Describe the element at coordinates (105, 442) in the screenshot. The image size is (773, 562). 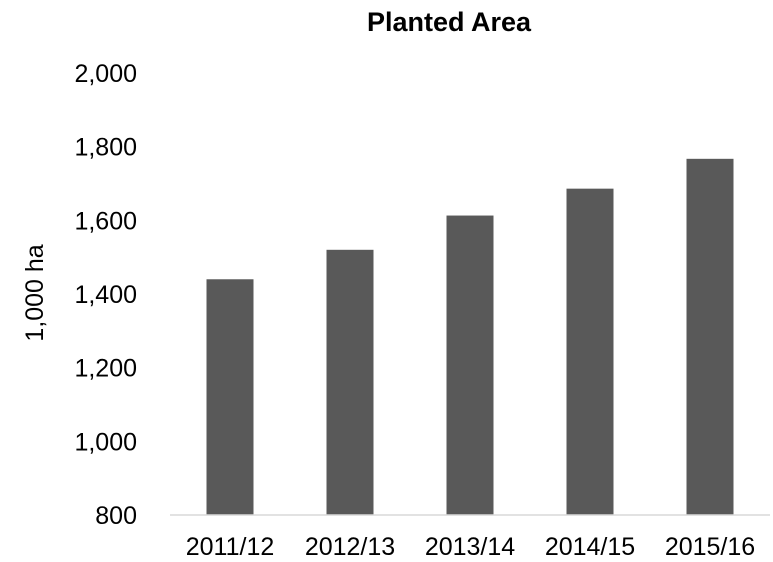
I see `y-tick-label: 1,000` at that location.